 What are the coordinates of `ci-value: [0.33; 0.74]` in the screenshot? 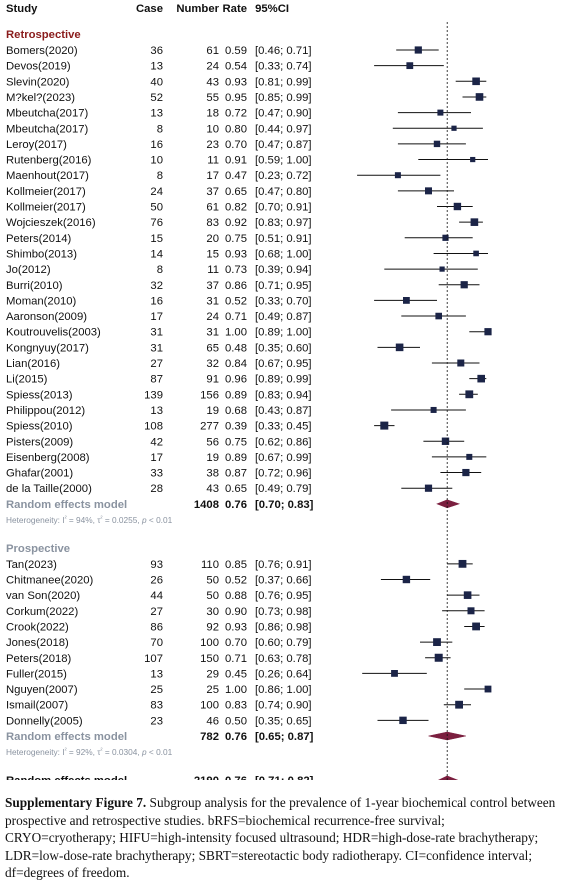 It's located at (283, 67).